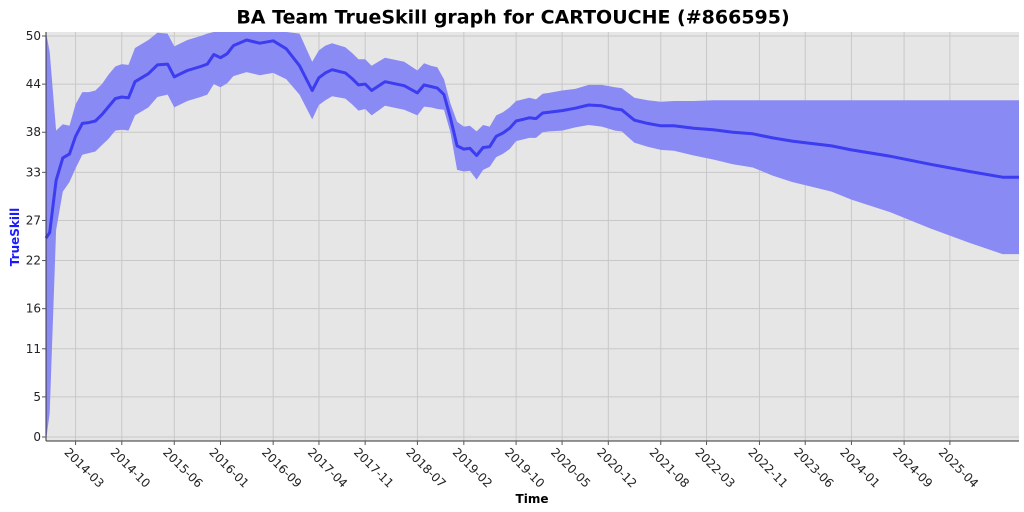 Image resolution: width=1024 pixels, height=512 pixels. What do you see at coordinates (472, 467) in the screenshot?
I see `x-tick-label: 2019-02` at bounding box center [472, 467].